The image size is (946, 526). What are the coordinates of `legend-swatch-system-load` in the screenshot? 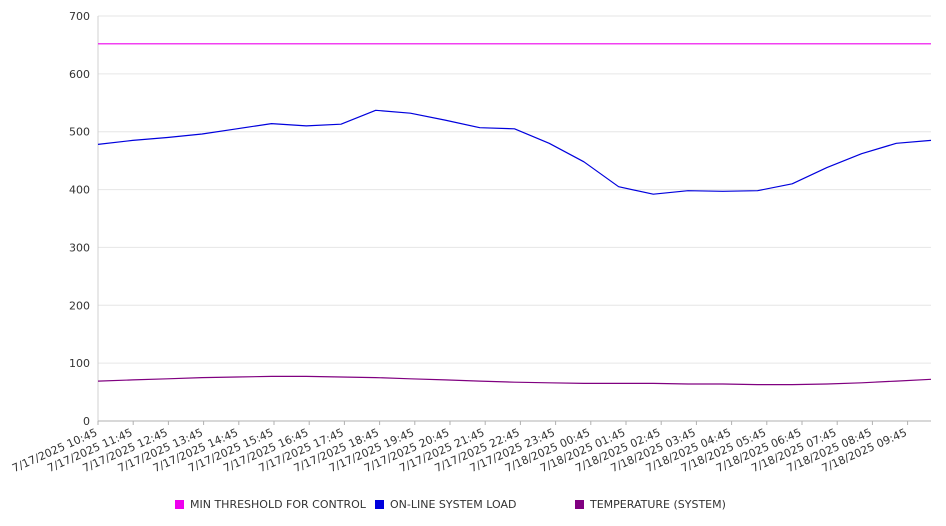 It's located at (379, 504).